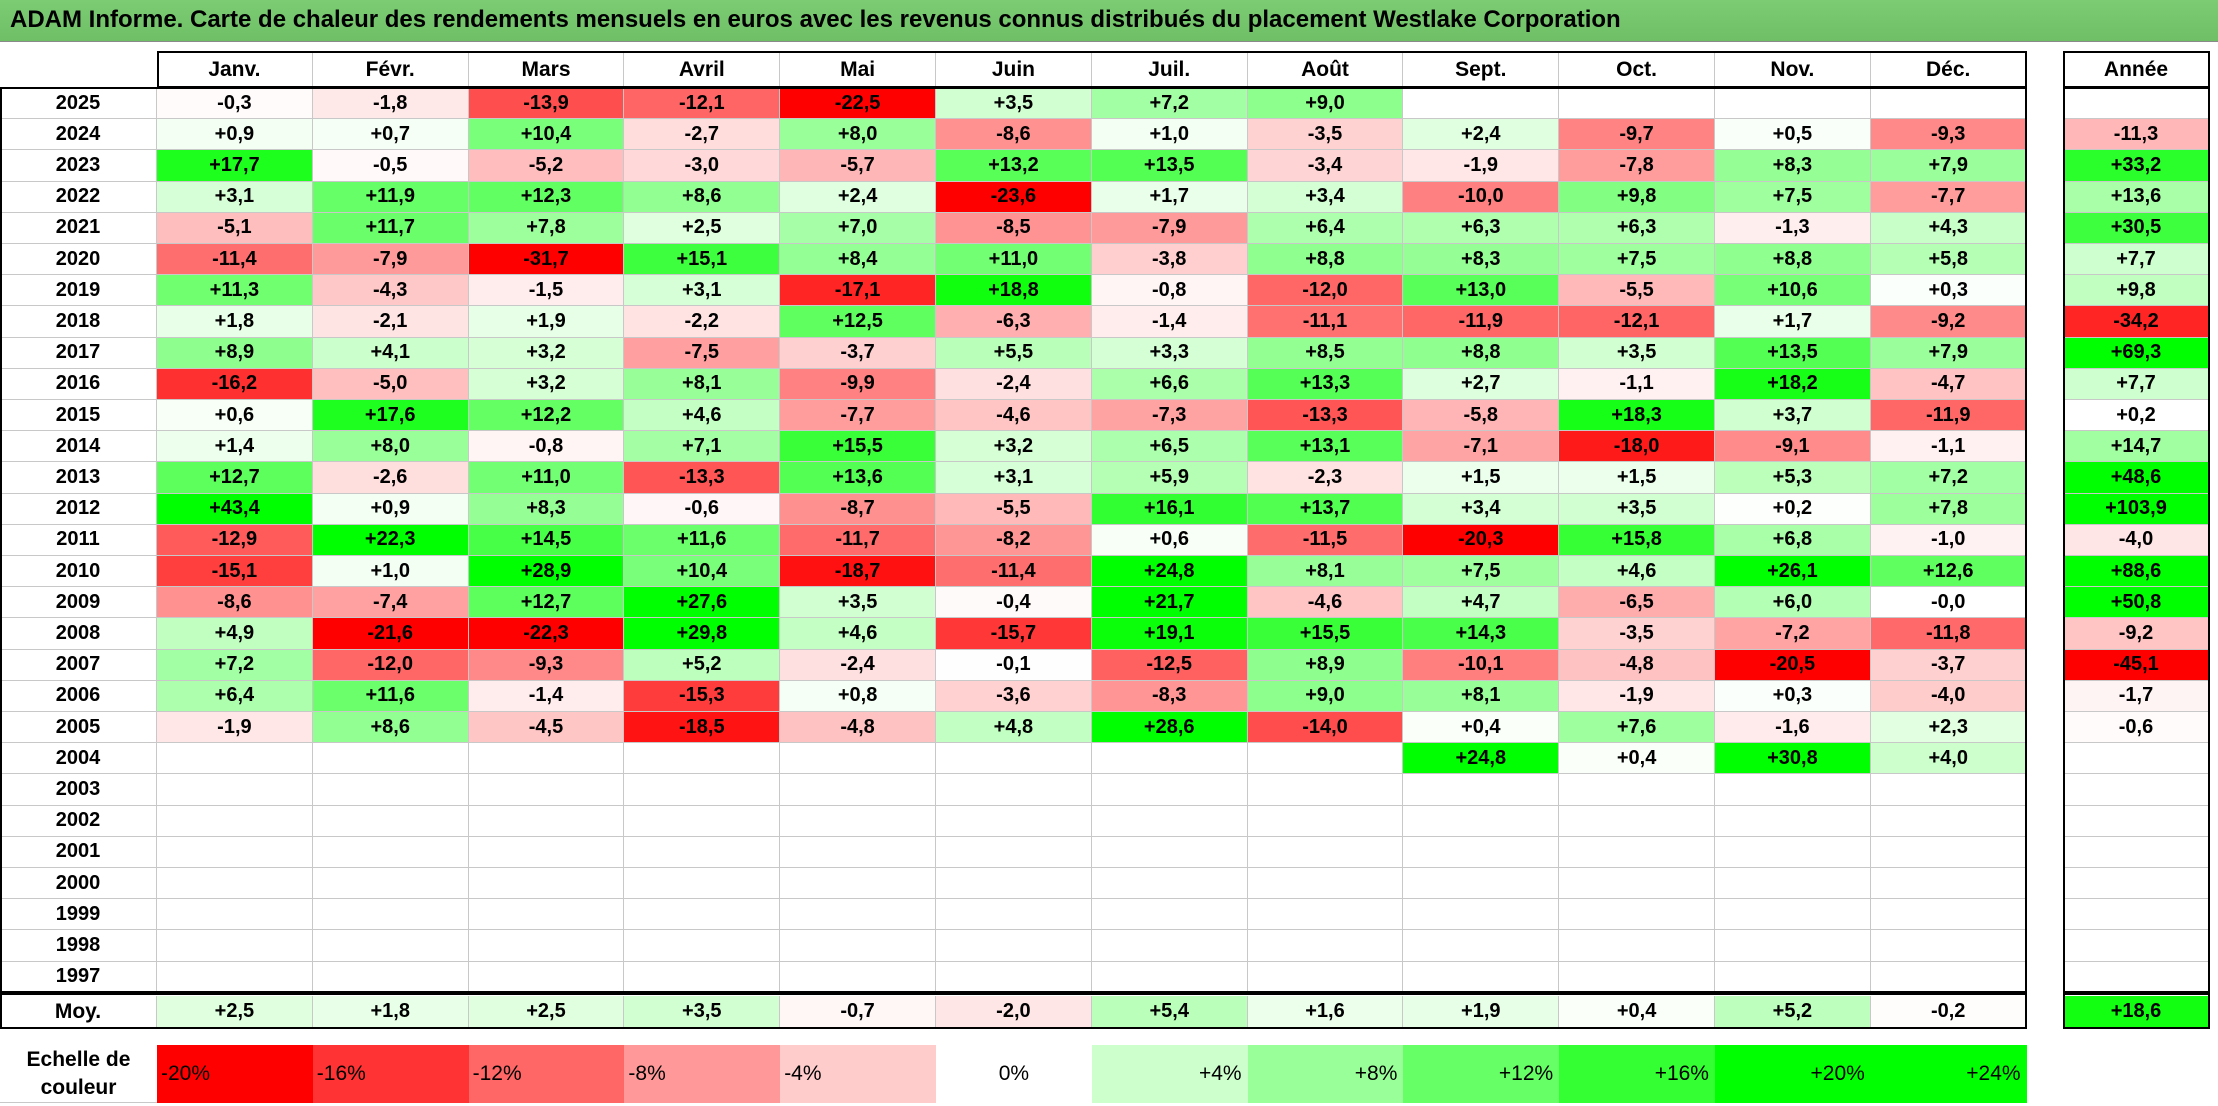 The height and width of the screenshot is (1106, 2218). Describe the element at coordinates (1637, 665) in the screenshot. I see `heatmap-cell: -4,8` at that location.